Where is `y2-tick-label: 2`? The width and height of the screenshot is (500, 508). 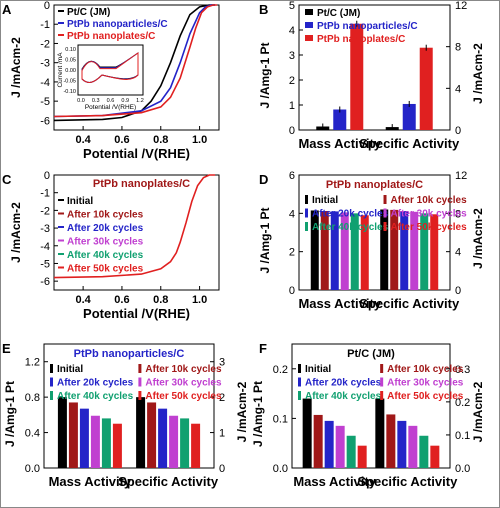 y2-tick-label: 2 is located at coordinates (222, 398).